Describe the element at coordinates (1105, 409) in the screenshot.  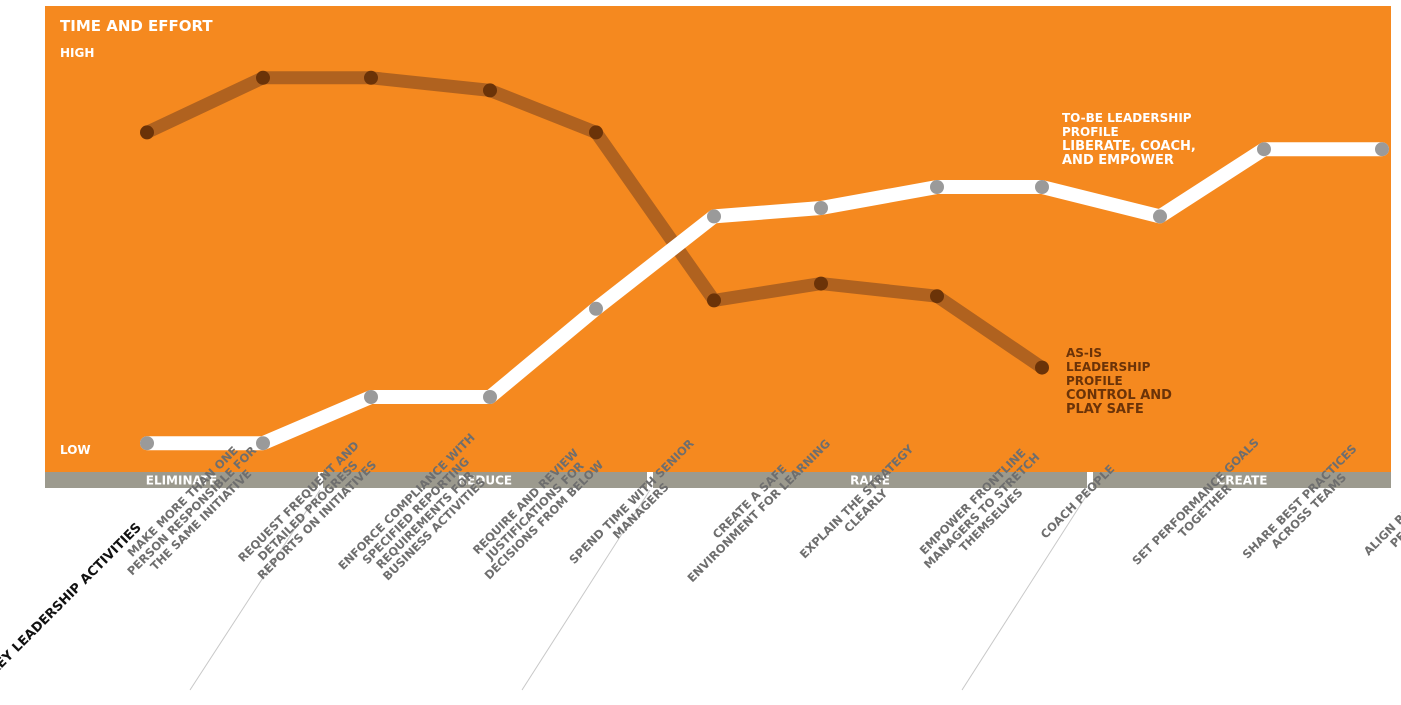
I see `asis-subtitle-line: PLAY SAFE` at that location.